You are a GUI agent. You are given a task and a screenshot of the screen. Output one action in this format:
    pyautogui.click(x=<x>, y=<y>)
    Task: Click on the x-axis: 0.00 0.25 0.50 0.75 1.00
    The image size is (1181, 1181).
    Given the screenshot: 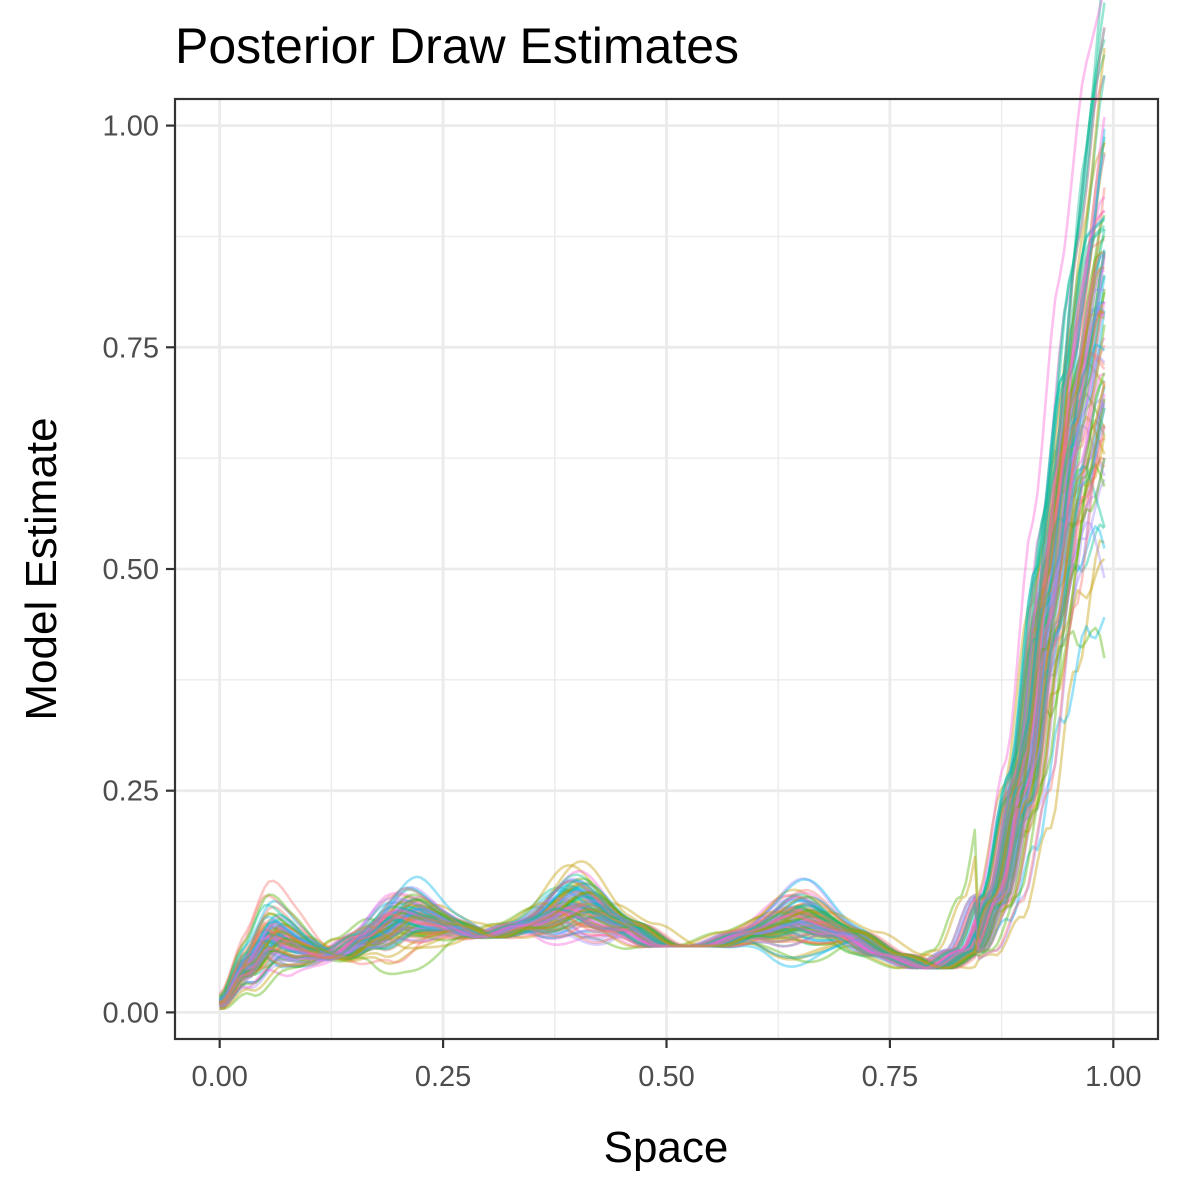 What is the action you would take?
    pyautogui.click(x=666, y=1066)
    